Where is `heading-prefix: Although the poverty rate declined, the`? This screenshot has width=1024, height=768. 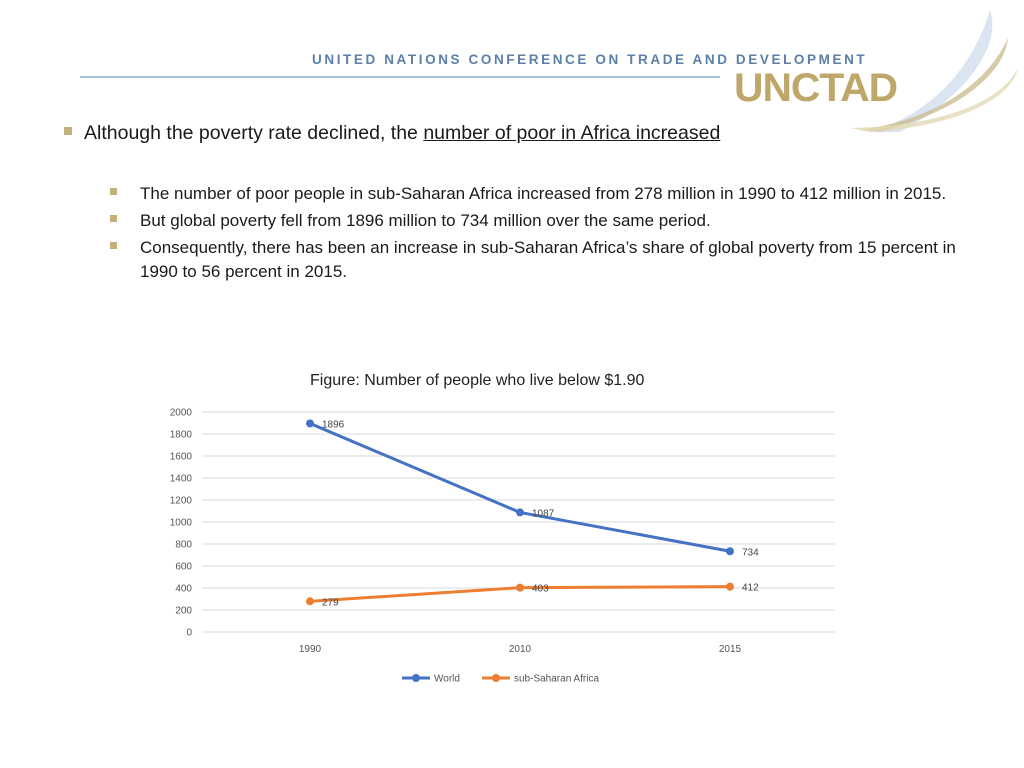
heading-prefix: Although the poverty rate declined, the is located at coordinates (254, 133).